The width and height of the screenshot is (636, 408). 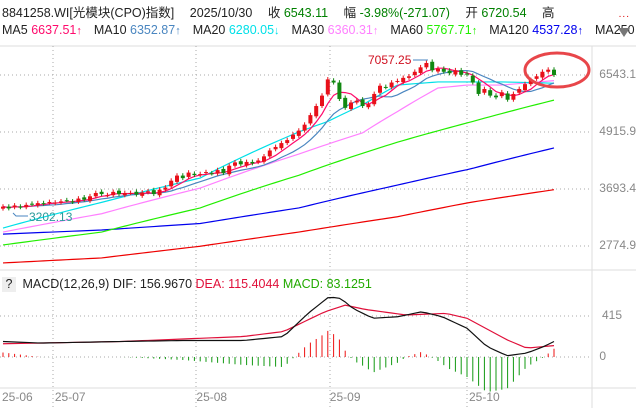 What do you see at coordinates (580, 31) in the screenshot?
I see `trend-arrow-icon: ↑` at bounding box center [580, 31].